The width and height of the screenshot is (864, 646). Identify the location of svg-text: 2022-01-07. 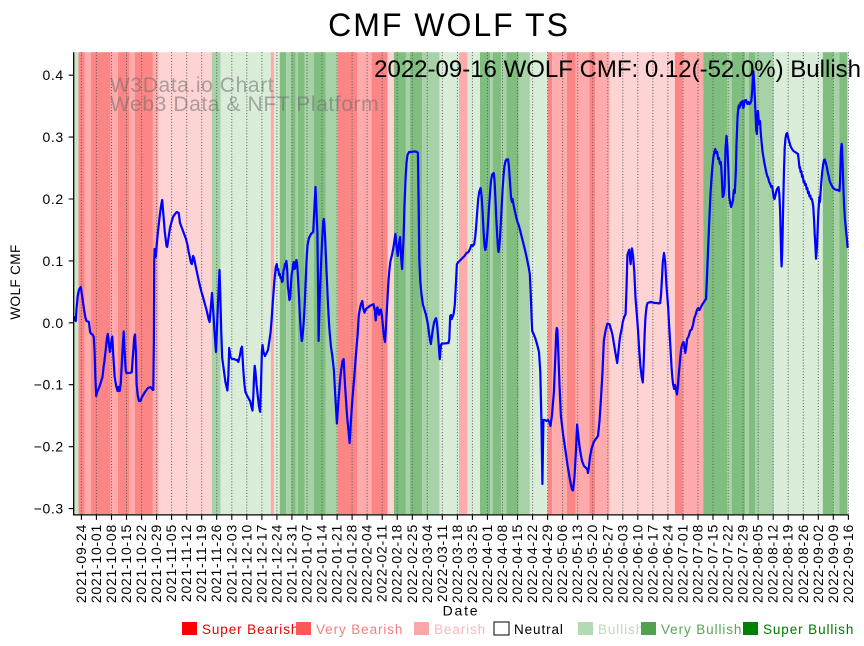
(307, 563).